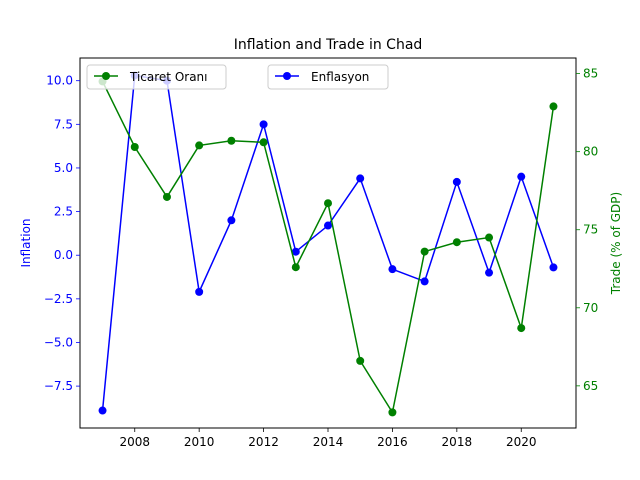  I want to click on legend-trade-marker, so click(106, 76).